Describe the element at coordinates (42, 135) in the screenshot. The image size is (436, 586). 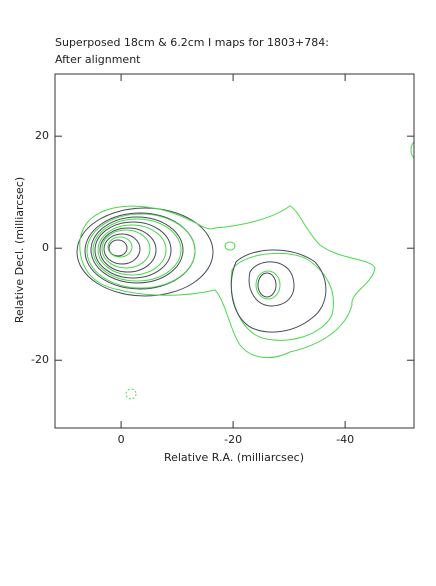
I see `y-tick-label: 20` at that location.